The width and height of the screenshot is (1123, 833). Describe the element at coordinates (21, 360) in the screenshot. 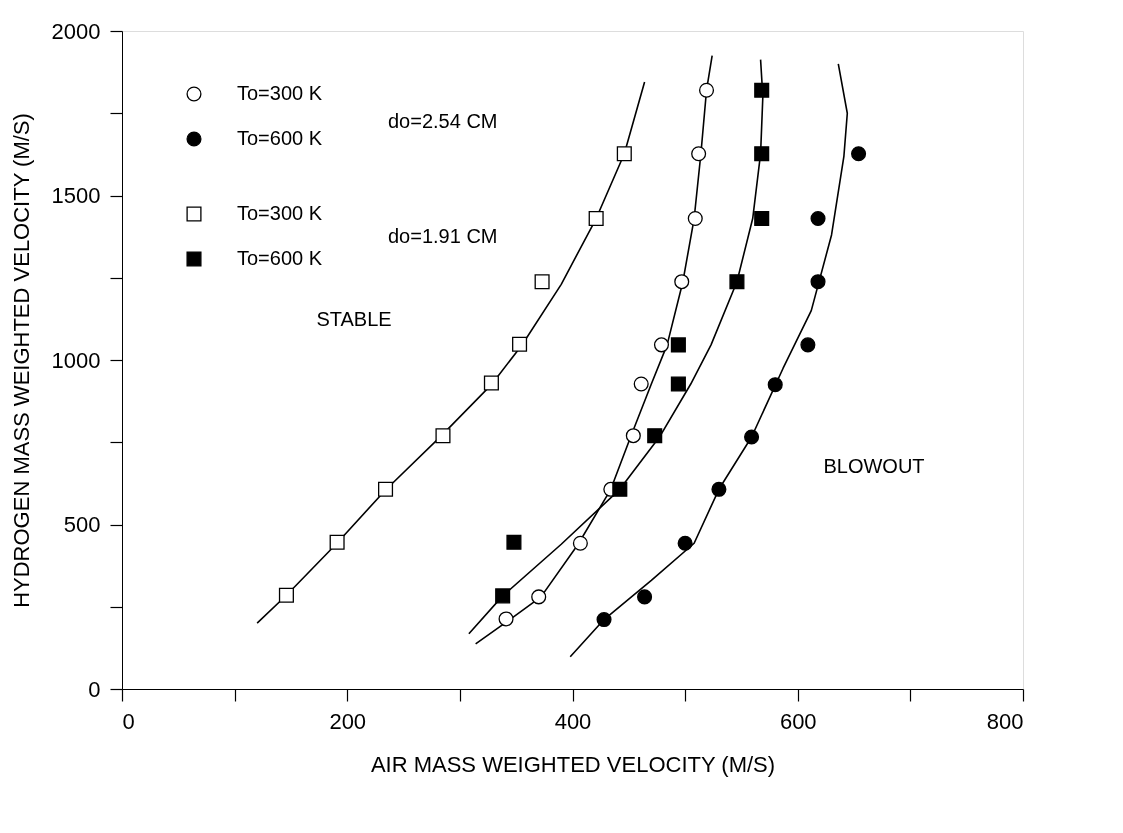

I see `y-axis-title: HYDROGEN MASS WEIGHTED VELOCITY (M/S)` at that location.